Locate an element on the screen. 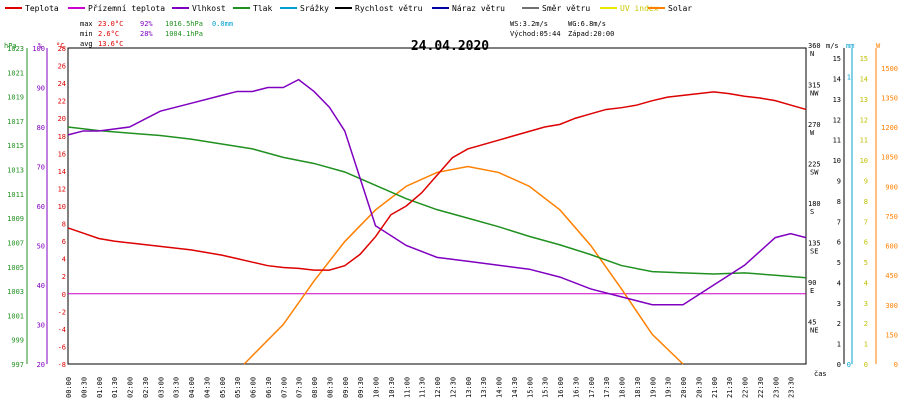 The image size is (900, 400). tick-x-47: 23:30 is located at coordinates (792, 387).